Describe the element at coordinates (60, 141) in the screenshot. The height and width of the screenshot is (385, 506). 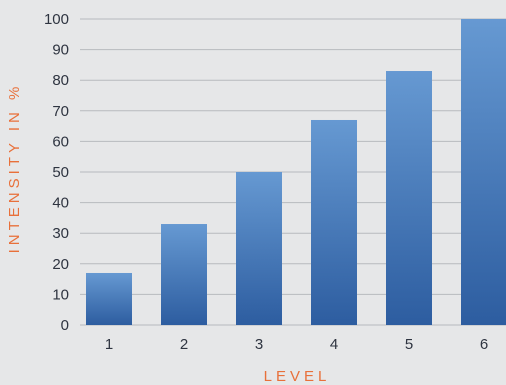
I see `y-tick-label: 60` at that location.